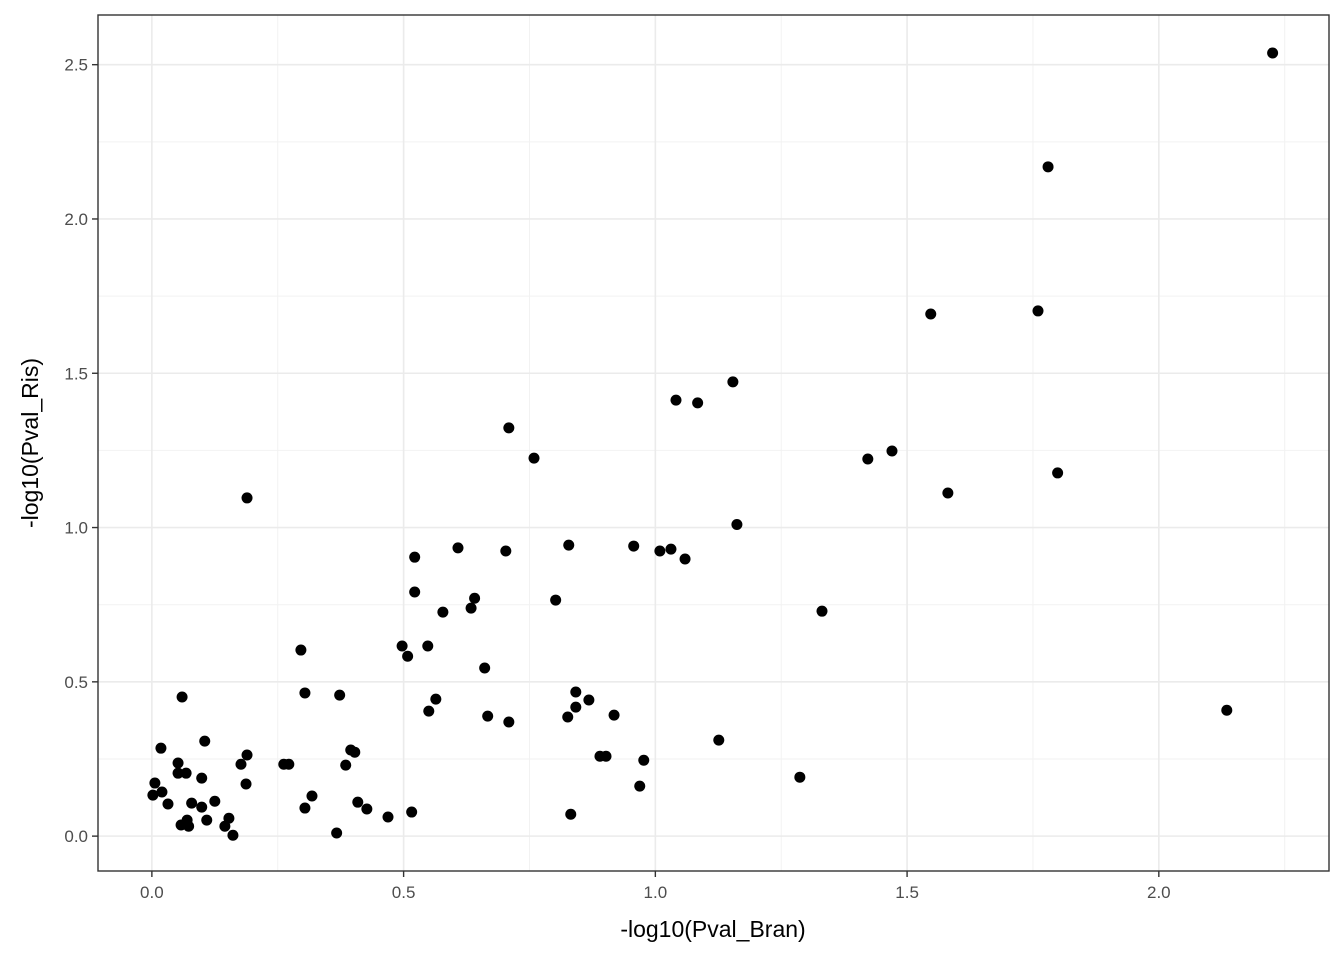 This screenshot has width=1344, height=960. What do you see at coordinates (712, 929) in the screenshot?
I see `x-axis-title: -log10(Pval_Bran)` at bounding box center [712, 929].